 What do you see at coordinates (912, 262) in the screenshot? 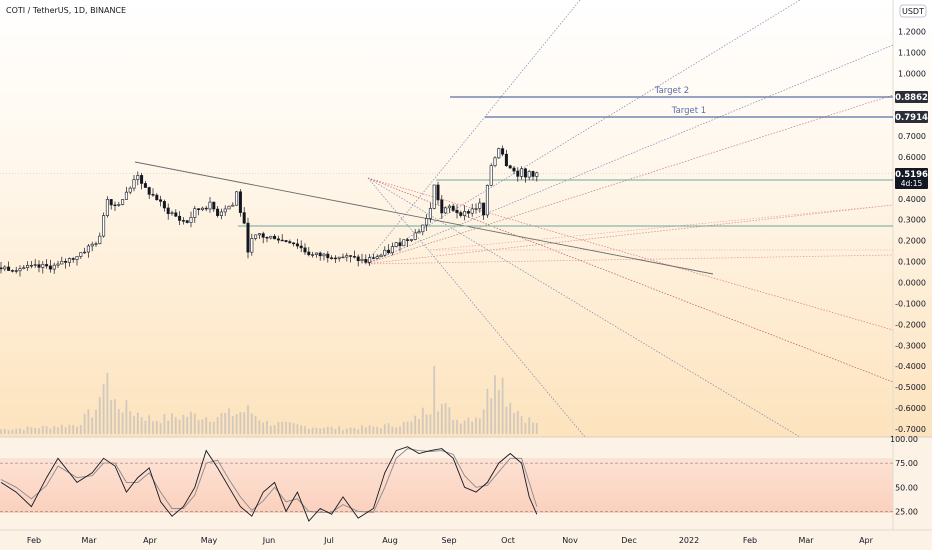
I see `price-tick-label: 0.1000` at bounding box center [912, 262].